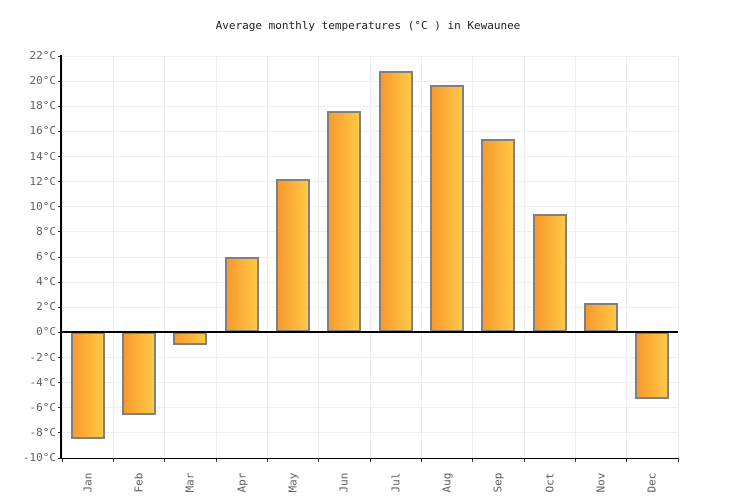 The height and width of the screenshot is (500, 736). Describe the element at coordinates (190, 338) in the screenshot. I see `bar-mar` at that location.